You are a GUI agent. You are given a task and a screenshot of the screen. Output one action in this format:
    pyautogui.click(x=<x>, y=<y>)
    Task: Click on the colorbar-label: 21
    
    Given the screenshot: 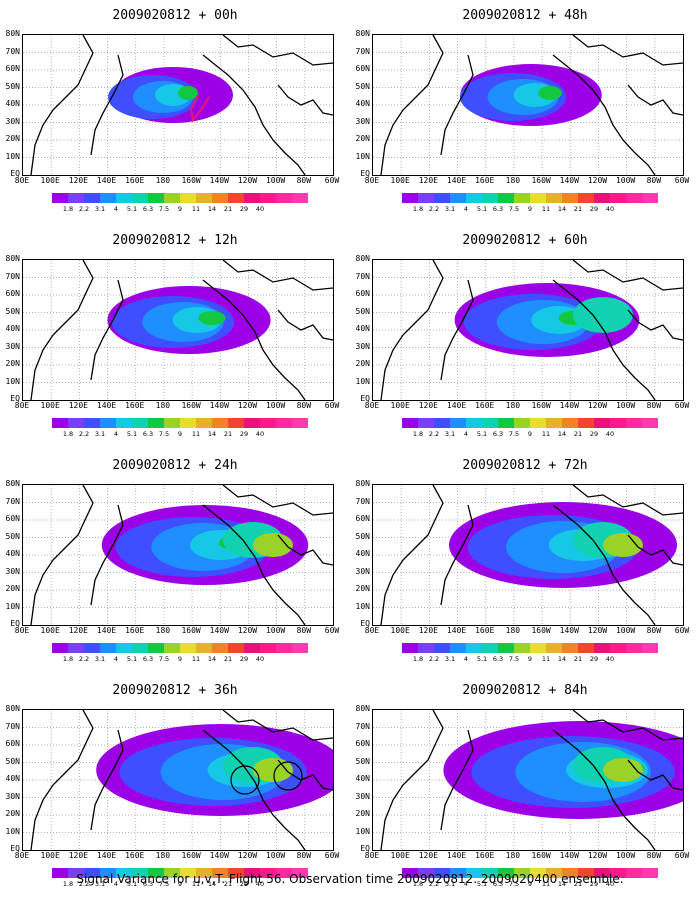 What is the action you would take?
    pyautogui.click(x=578, y=434)
    